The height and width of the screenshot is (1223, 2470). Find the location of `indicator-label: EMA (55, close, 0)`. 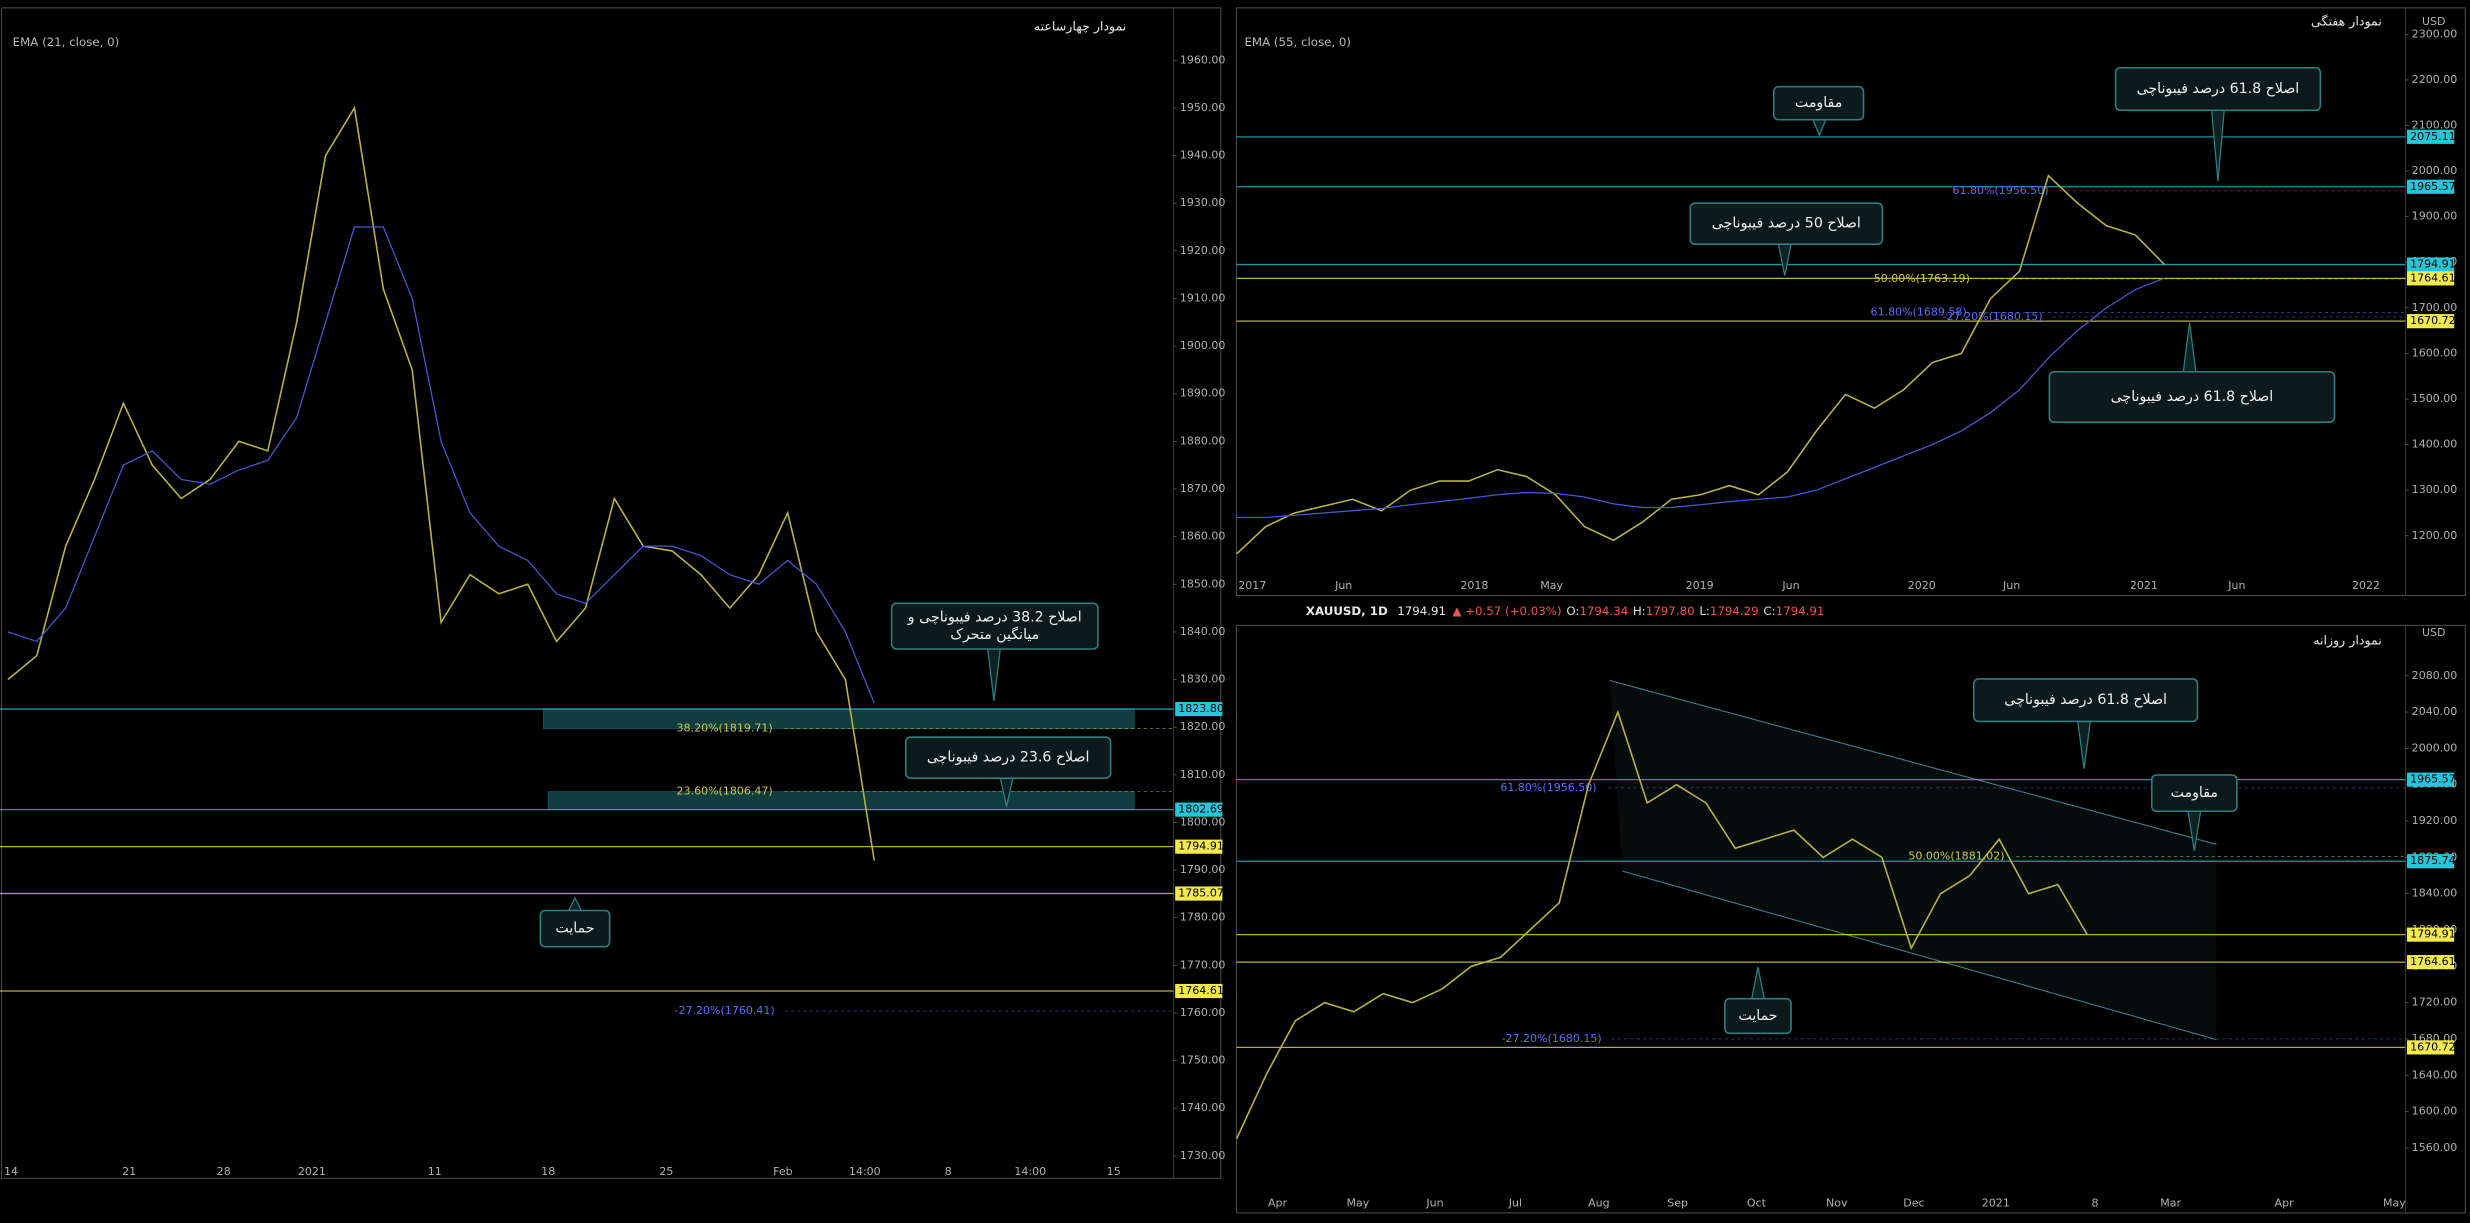

indicator-label: EMA (55, close, 0) is located at coordinates (1297, 42).